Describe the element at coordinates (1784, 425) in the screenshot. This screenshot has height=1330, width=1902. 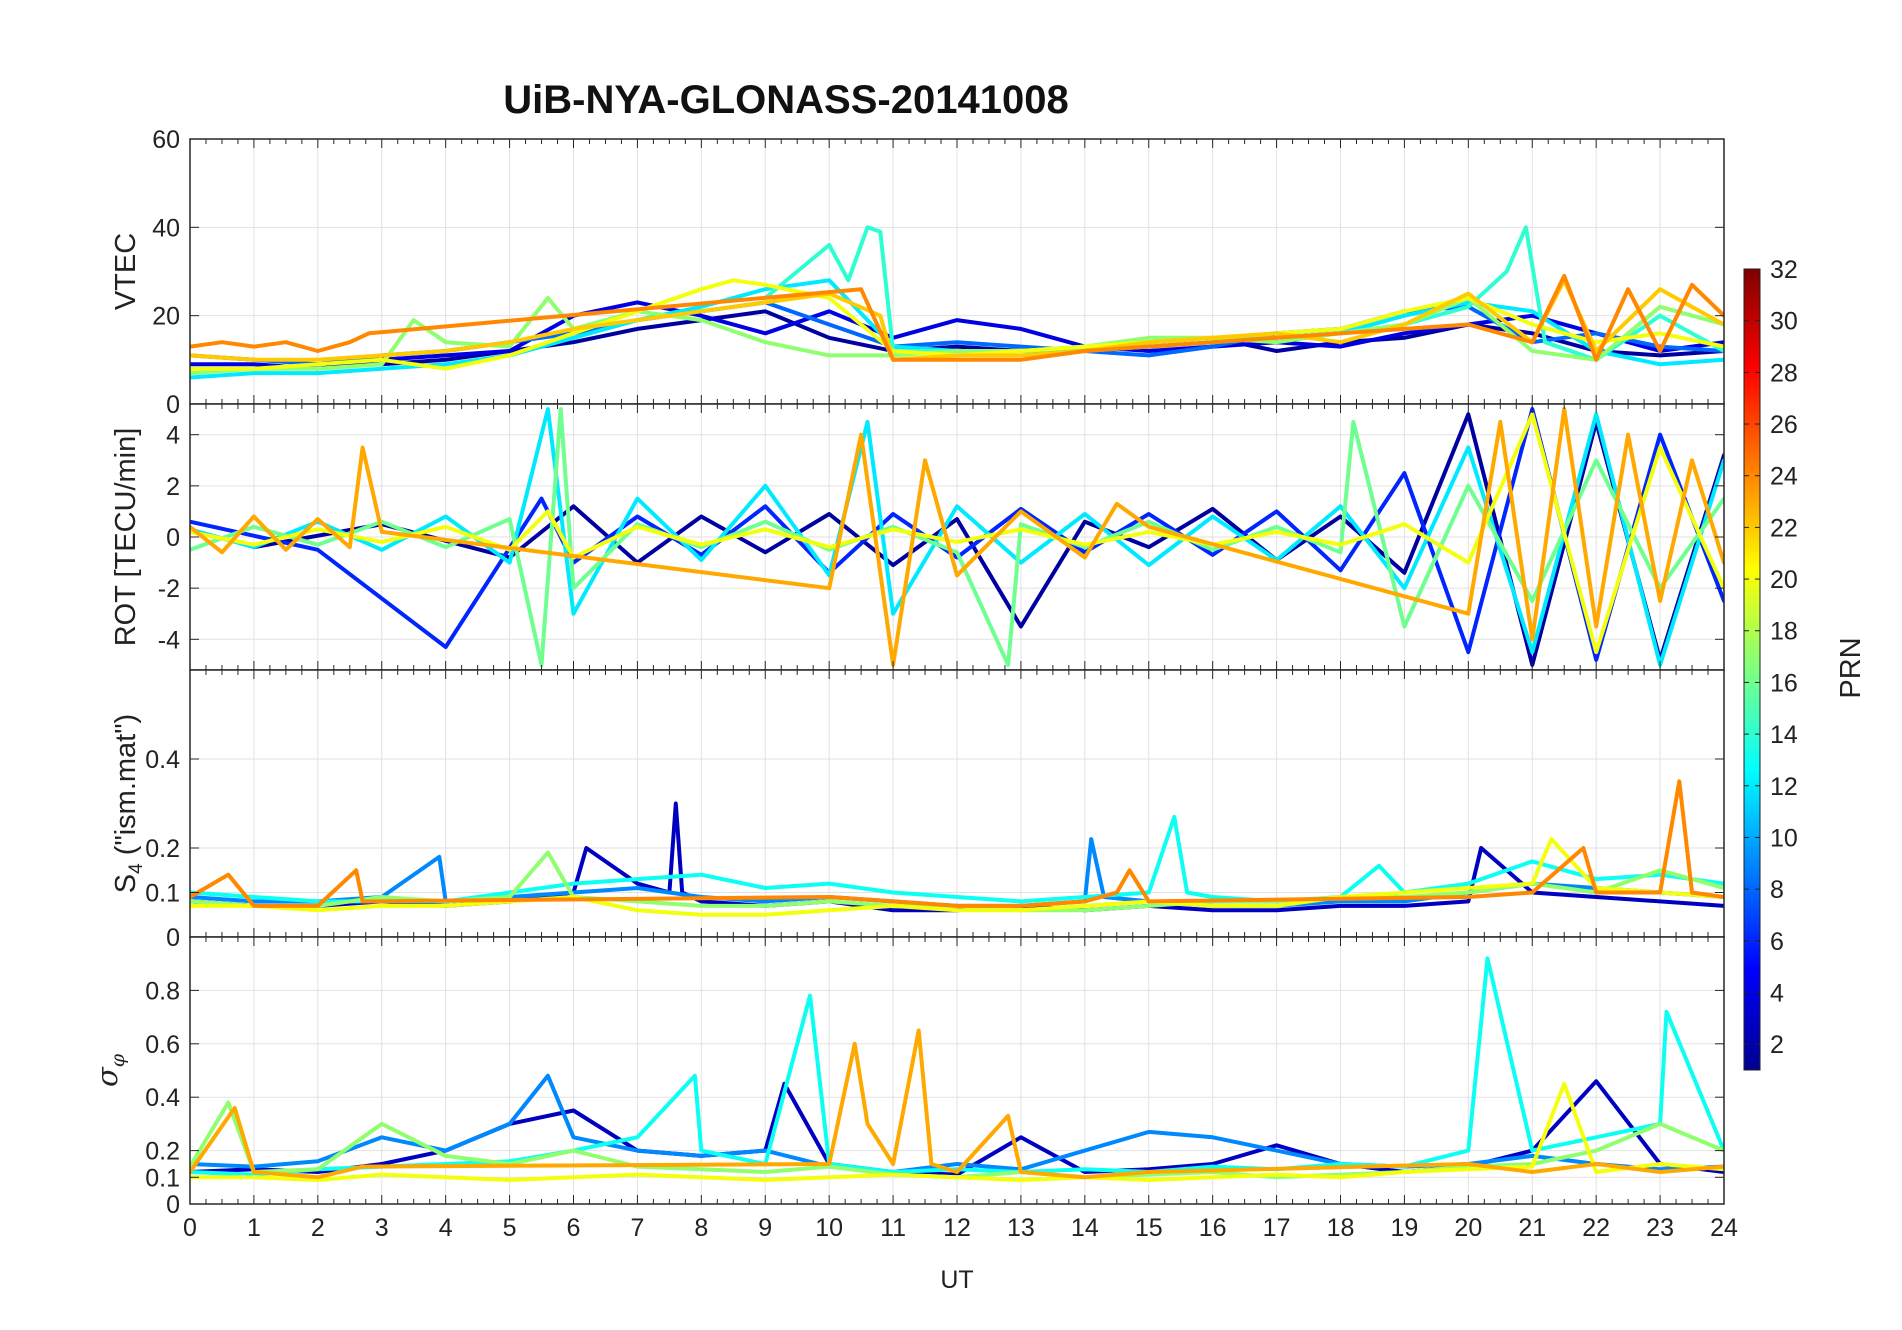
I see `colorbar-tick-label: 26` at that location.